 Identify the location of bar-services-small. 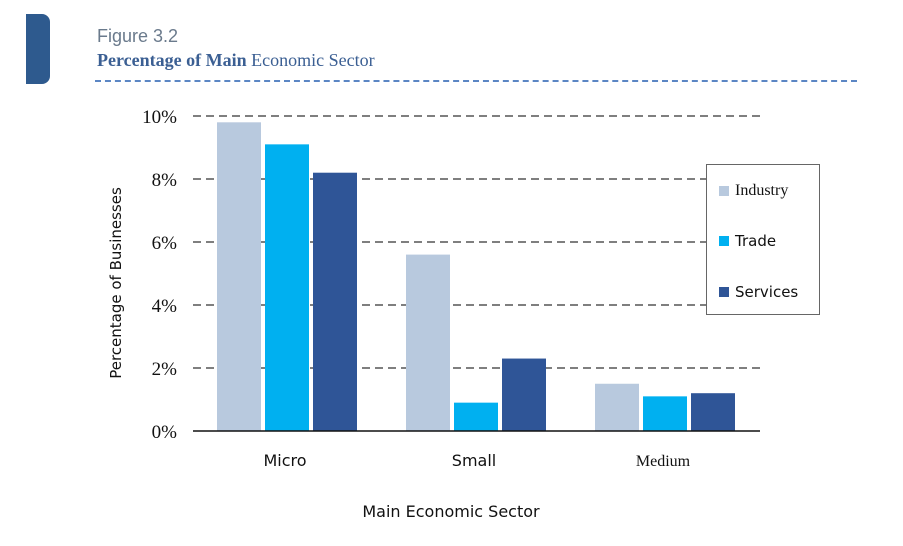
(524, 394).